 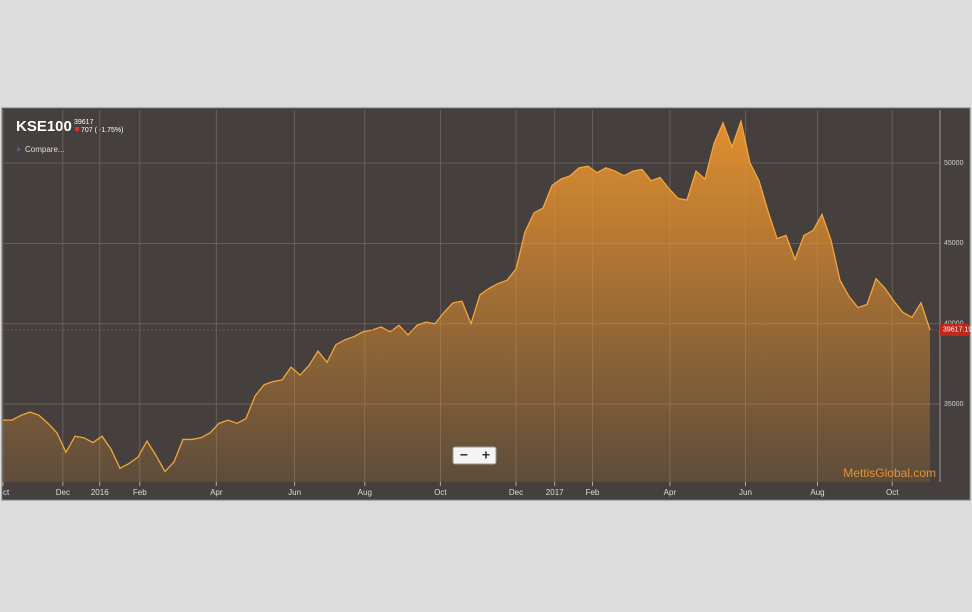 What do you see at coordinates (18, 149) in the screenshot?
I see `compare-plus: +` at bounding box center [18, 149].